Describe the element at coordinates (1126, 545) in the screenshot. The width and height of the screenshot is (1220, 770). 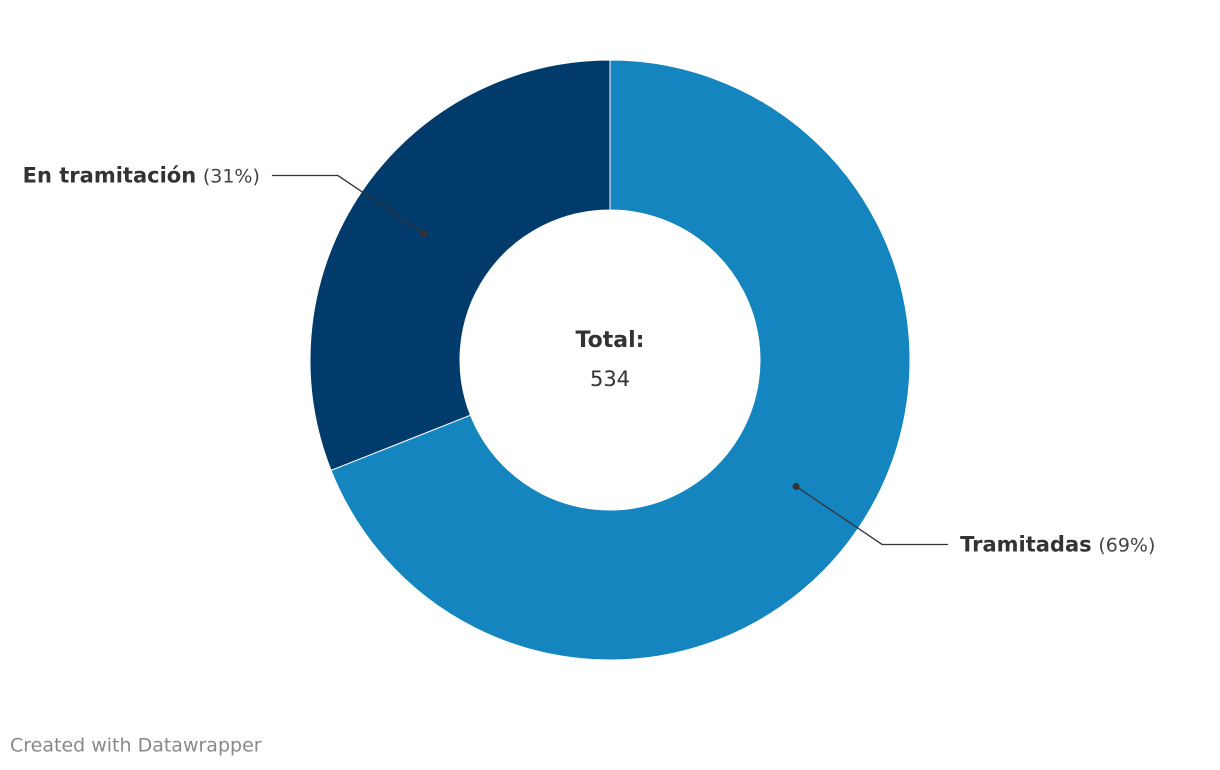
I see `value-label: (69%)` at that location.